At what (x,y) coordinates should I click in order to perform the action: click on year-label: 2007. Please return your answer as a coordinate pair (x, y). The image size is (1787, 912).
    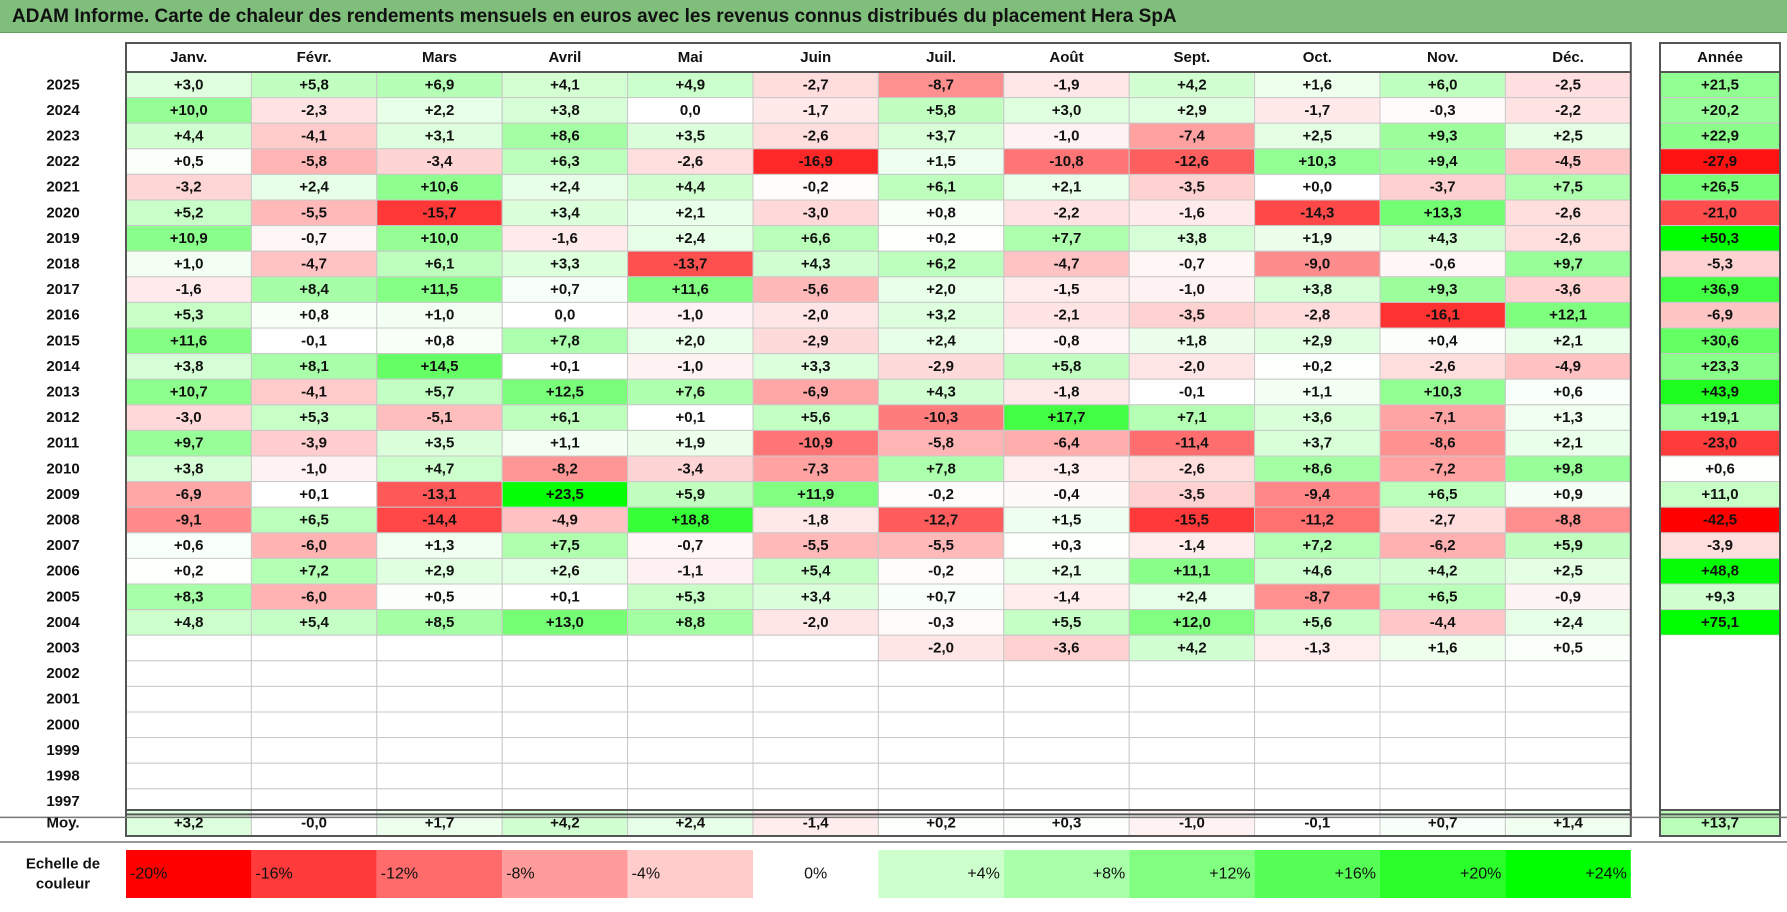
    Looking at the image, I should click on (62, 545).